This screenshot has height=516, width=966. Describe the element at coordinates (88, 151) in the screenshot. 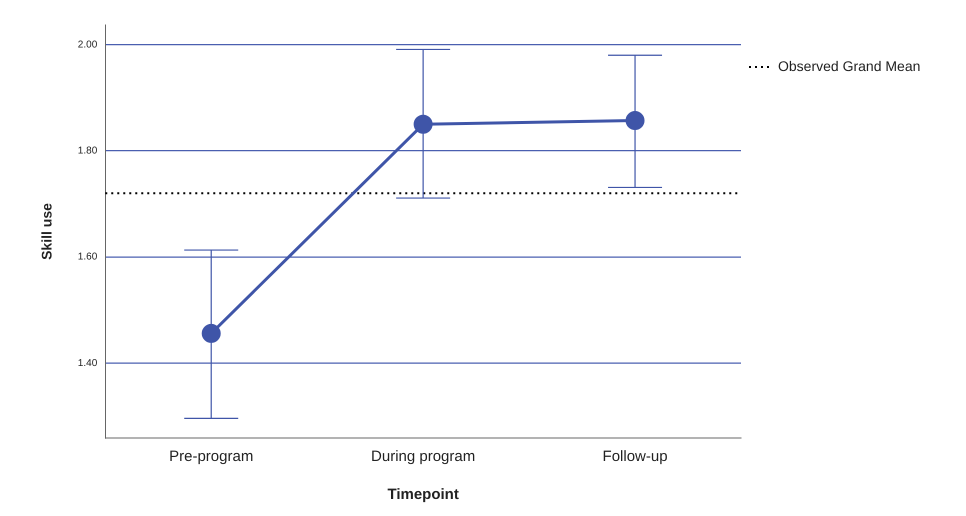

I see `y-tick-label: 1.80` at that location.